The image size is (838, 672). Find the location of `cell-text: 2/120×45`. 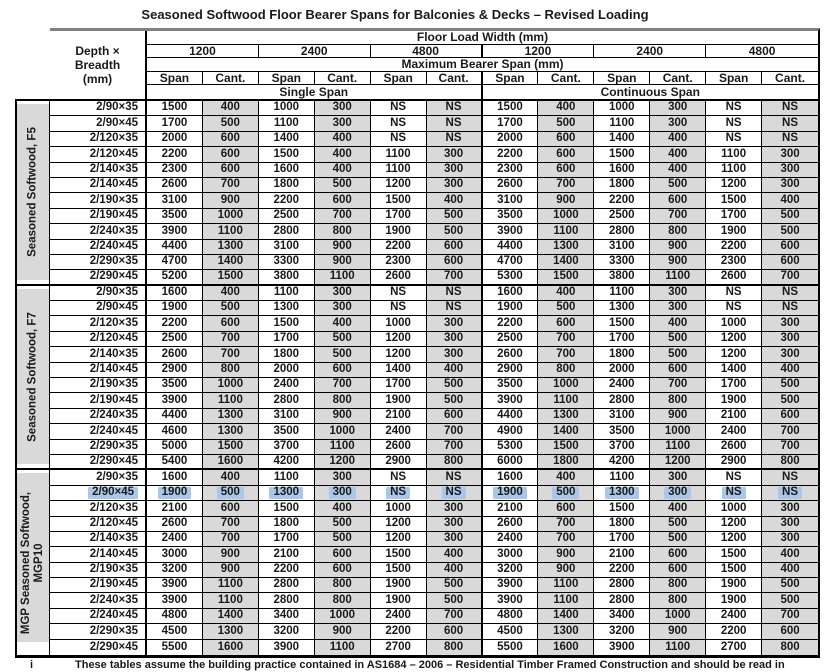

cell-text: 2/120×45 is located at coordinates (113, 338).